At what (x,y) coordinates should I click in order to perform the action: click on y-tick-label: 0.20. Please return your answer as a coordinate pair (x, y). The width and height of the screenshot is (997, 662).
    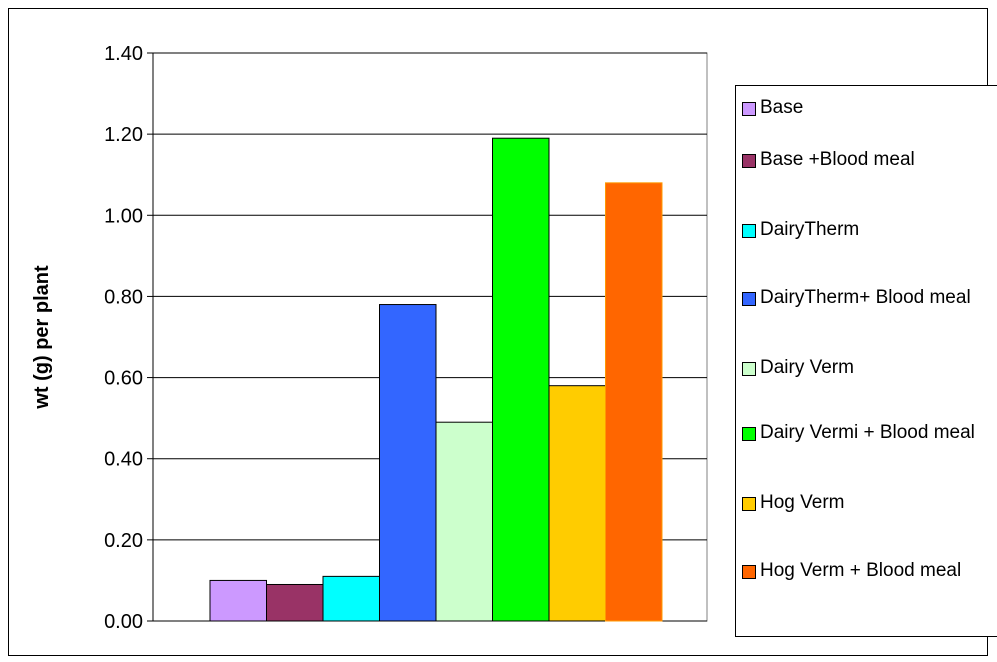
    Looking at the image, I should click on (123, 541).